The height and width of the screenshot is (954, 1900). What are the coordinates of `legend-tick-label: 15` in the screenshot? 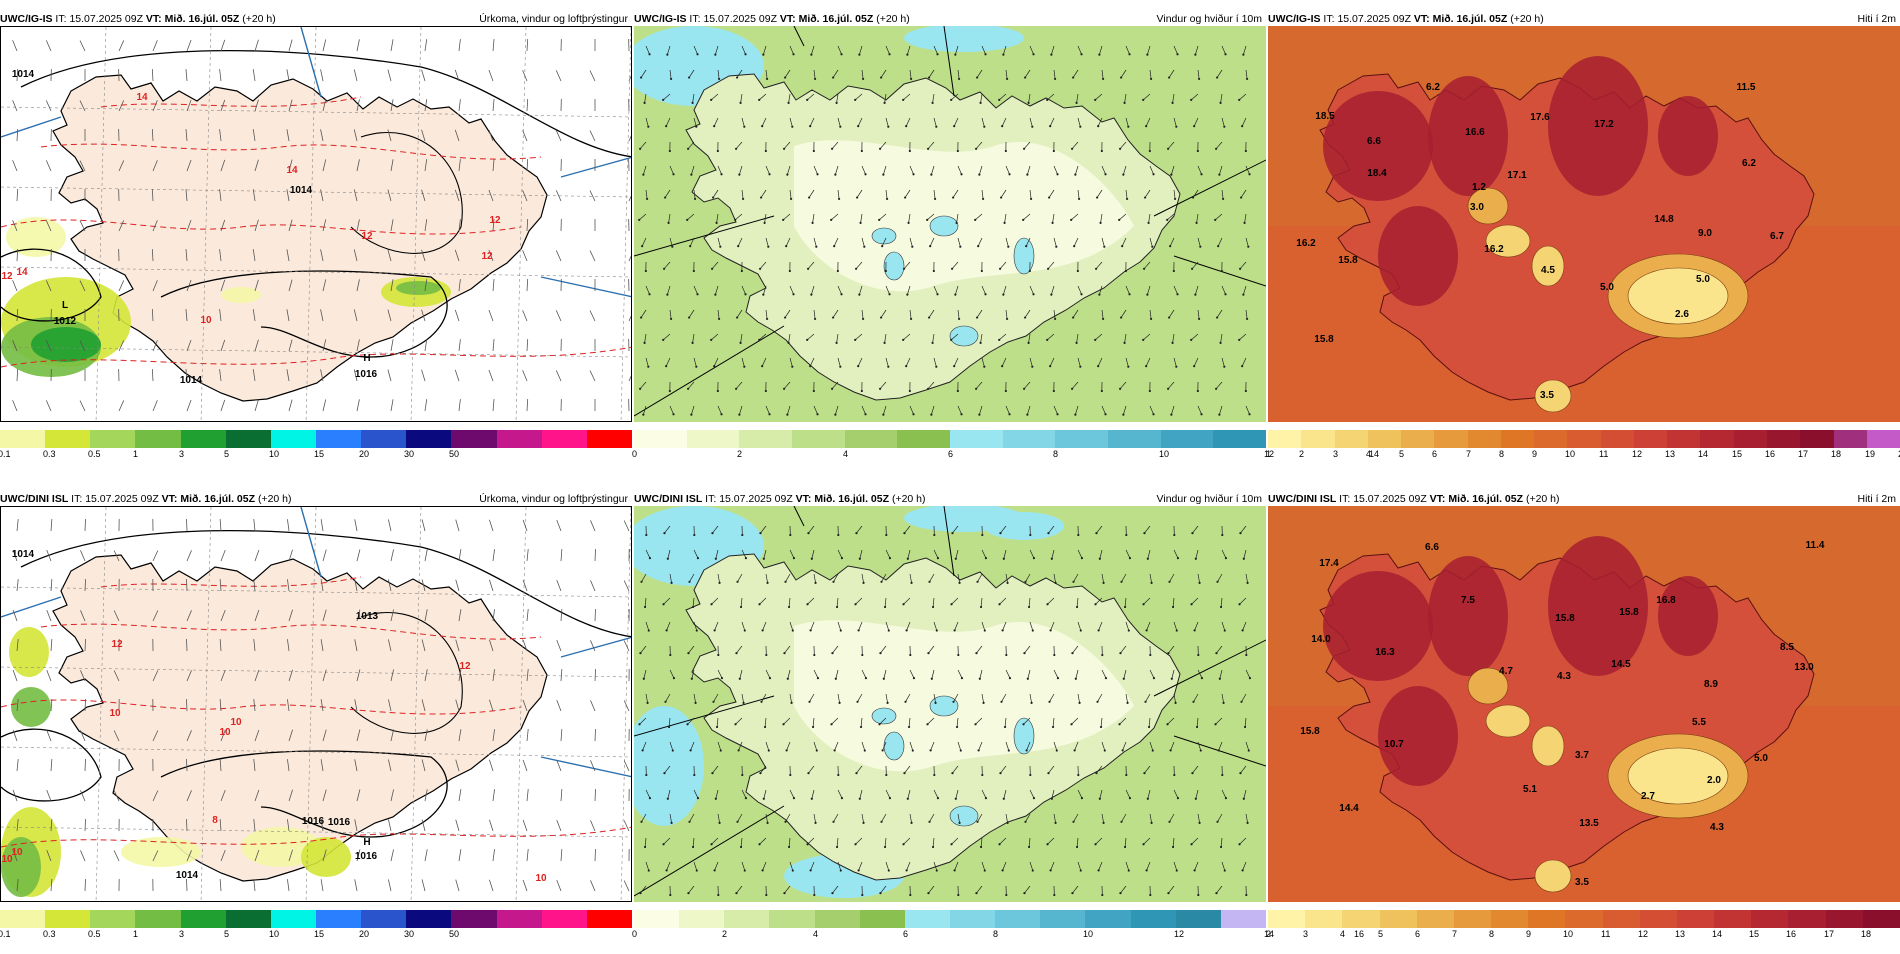 It's located at (319, 934).